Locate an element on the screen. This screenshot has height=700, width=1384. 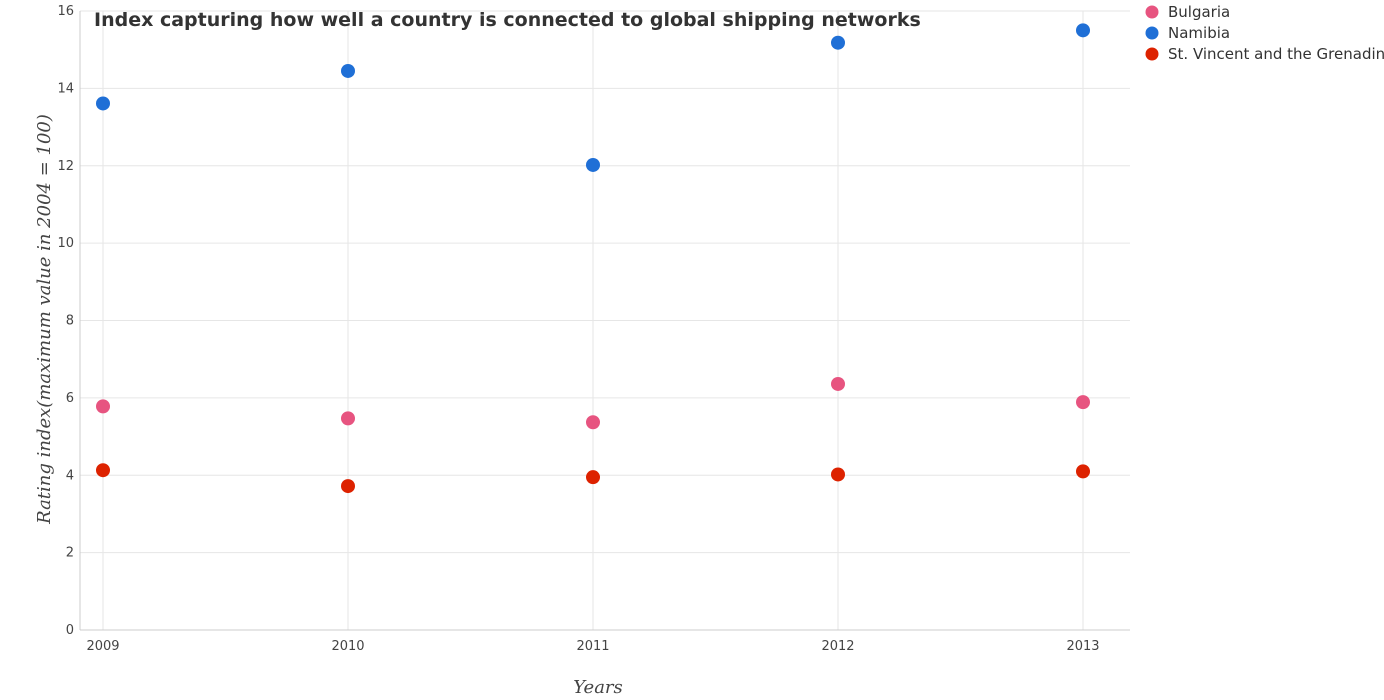
point-st-vincent-and-the-grenadines-2011 is located at coordinates (593, 477).